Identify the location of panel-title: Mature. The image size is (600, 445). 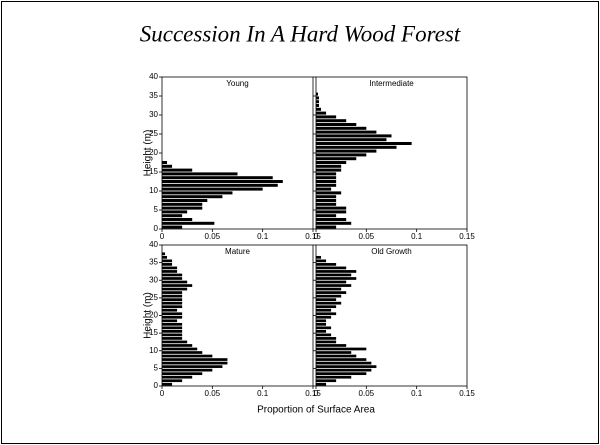
(237, 251).